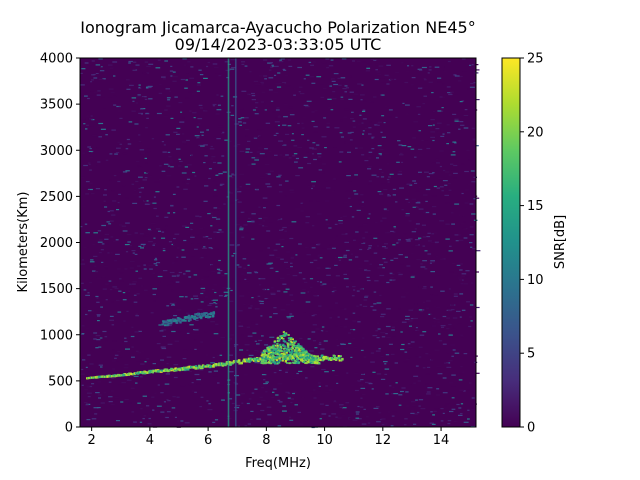 The height and width of the screenshot is (480, 640). Describe the element at coordinates (150, 440) in the screenshot. I see `x-tick-label: 4` at that location.